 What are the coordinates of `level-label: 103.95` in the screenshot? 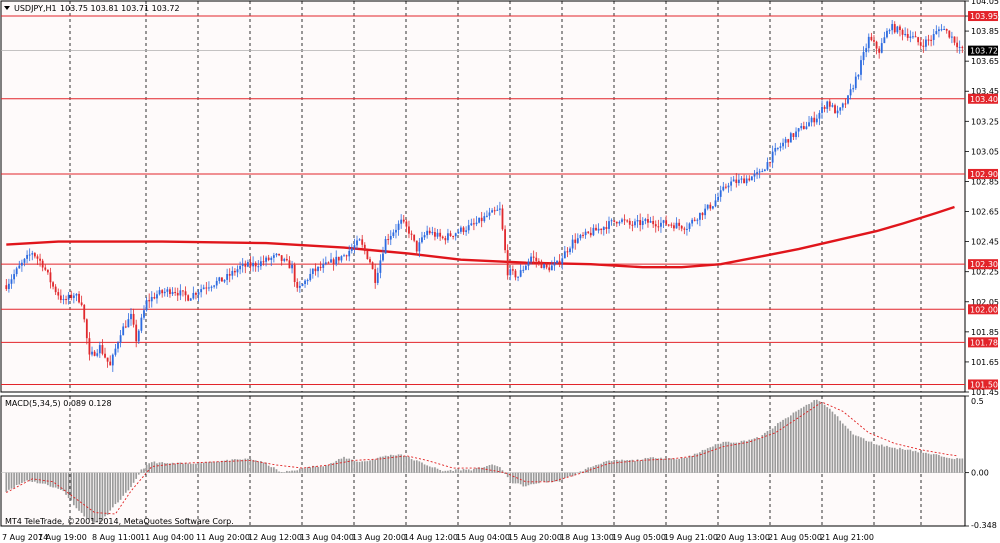 It's located at (984, 16).